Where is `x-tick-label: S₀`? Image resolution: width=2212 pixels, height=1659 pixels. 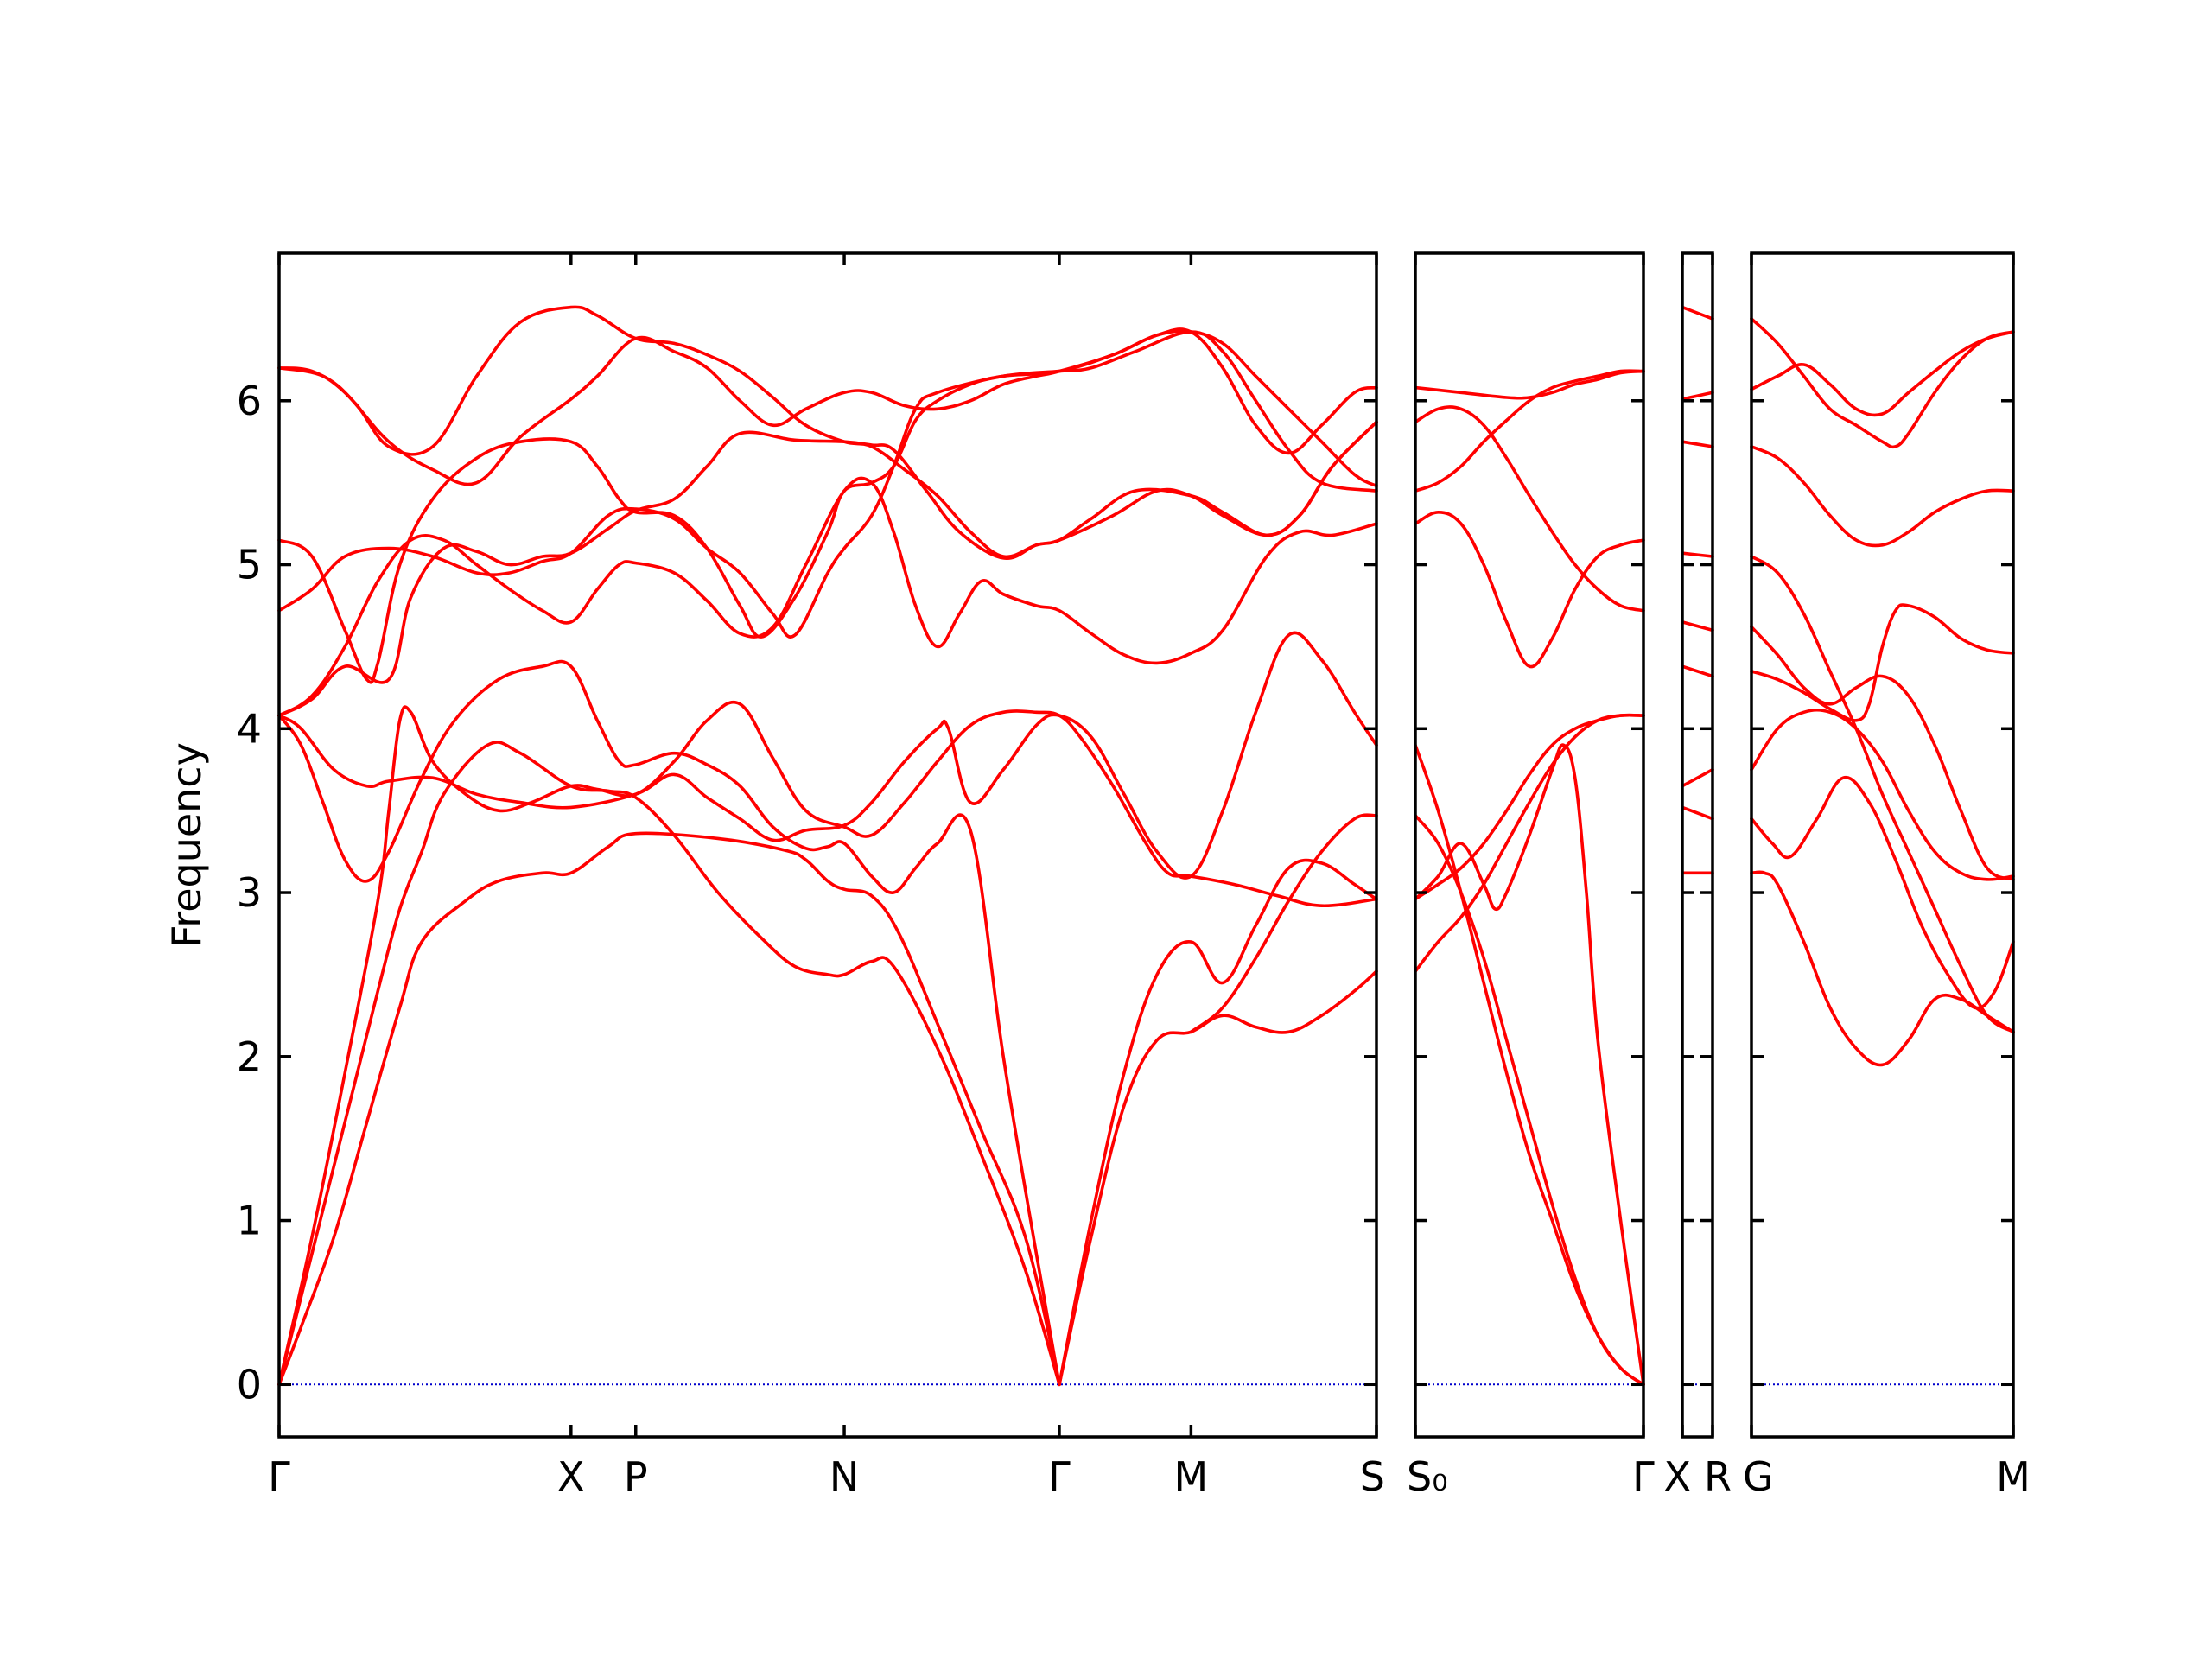
x-tick-label: S₀ is located at coordinates (1427, 1476).